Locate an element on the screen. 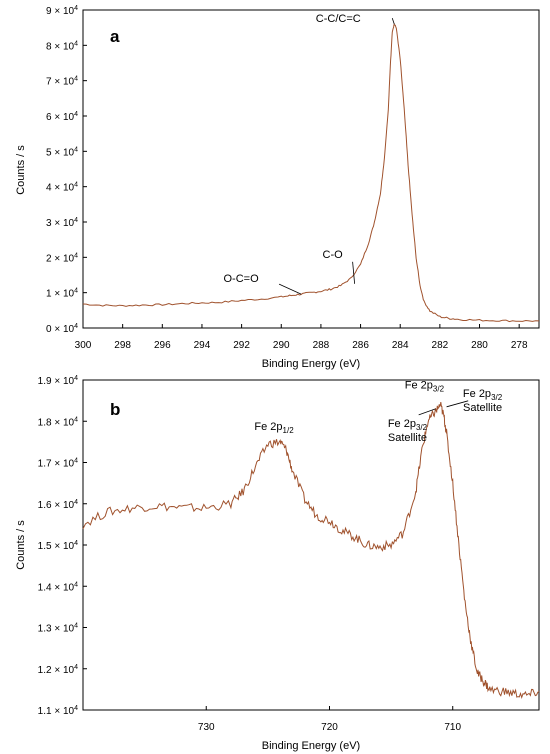 This screenshot has height=754, width=550. y-tick-label: 8 × 10⁴ is located at coordinates (62, 46).